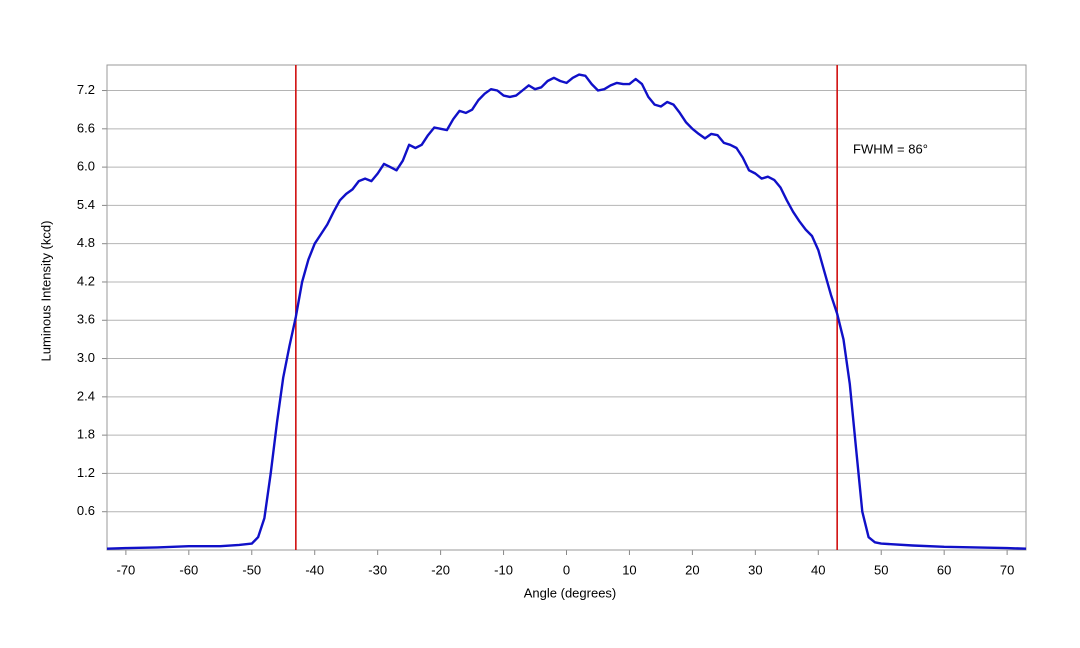 Image resolution: width=1080 pixels, height=648 pixels. What do you see at coordinates (566, 569) in the screenshot?
I see `x-tick-label: 0` at bounding box center [566, 569].